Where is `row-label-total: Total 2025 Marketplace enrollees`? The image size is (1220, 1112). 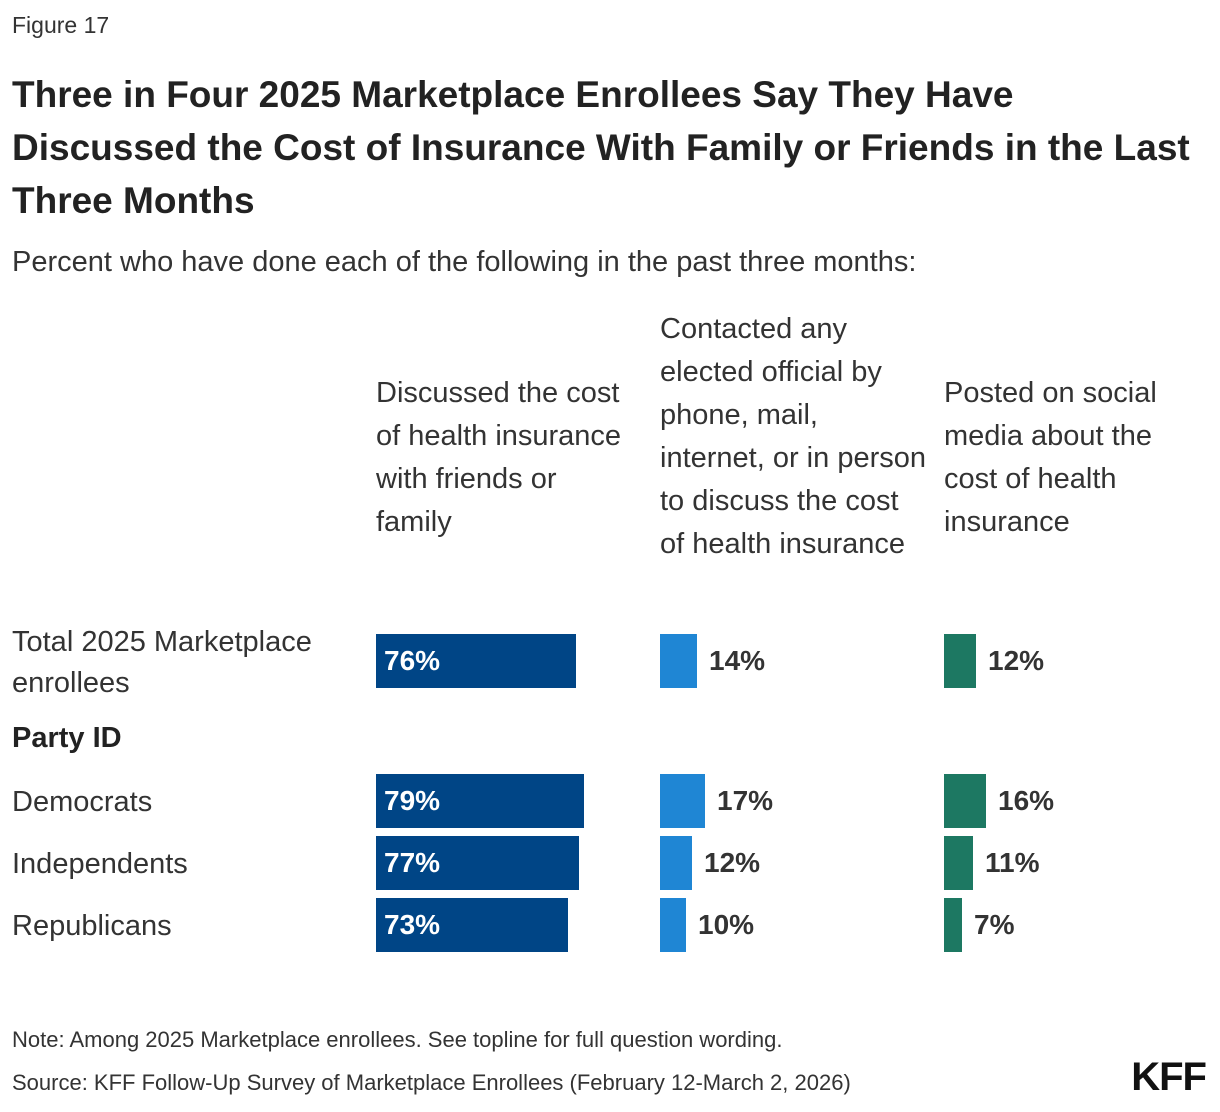
row-label-total: Total 2025 Marketplace enrollees is located at coordinates (162, 662).